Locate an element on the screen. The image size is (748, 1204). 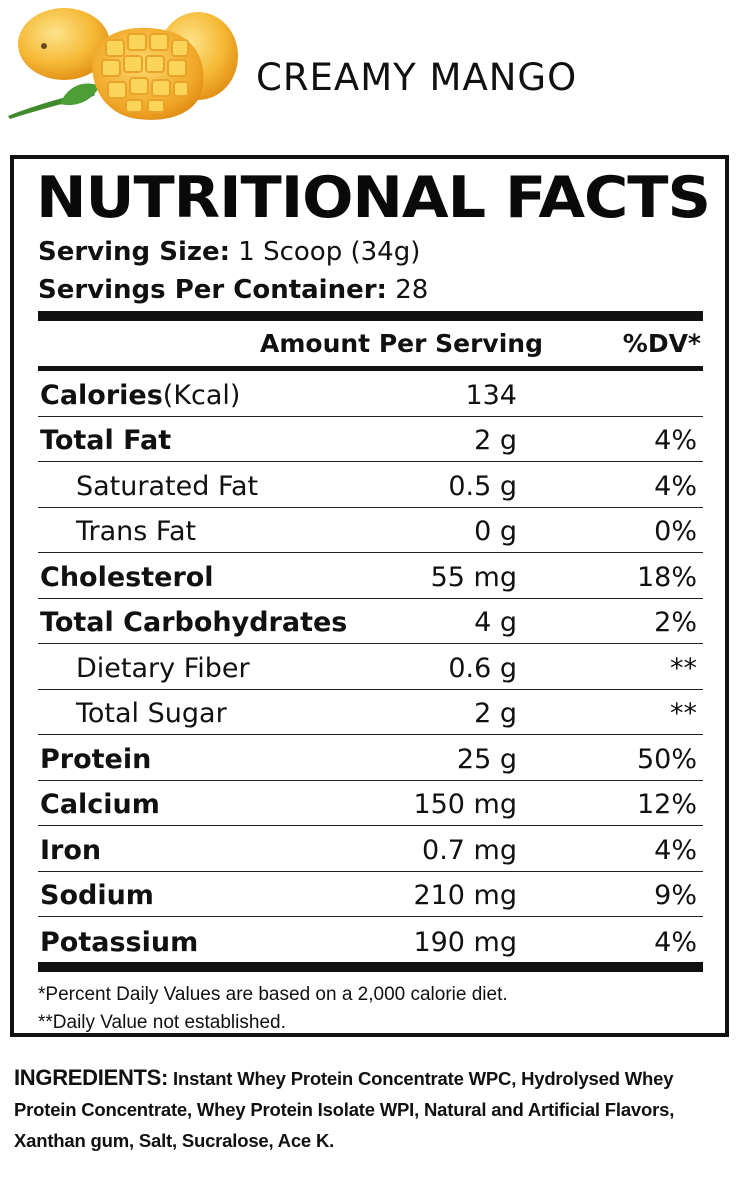
nutrient-name: Total Fat is located at coordinates (106, 440).